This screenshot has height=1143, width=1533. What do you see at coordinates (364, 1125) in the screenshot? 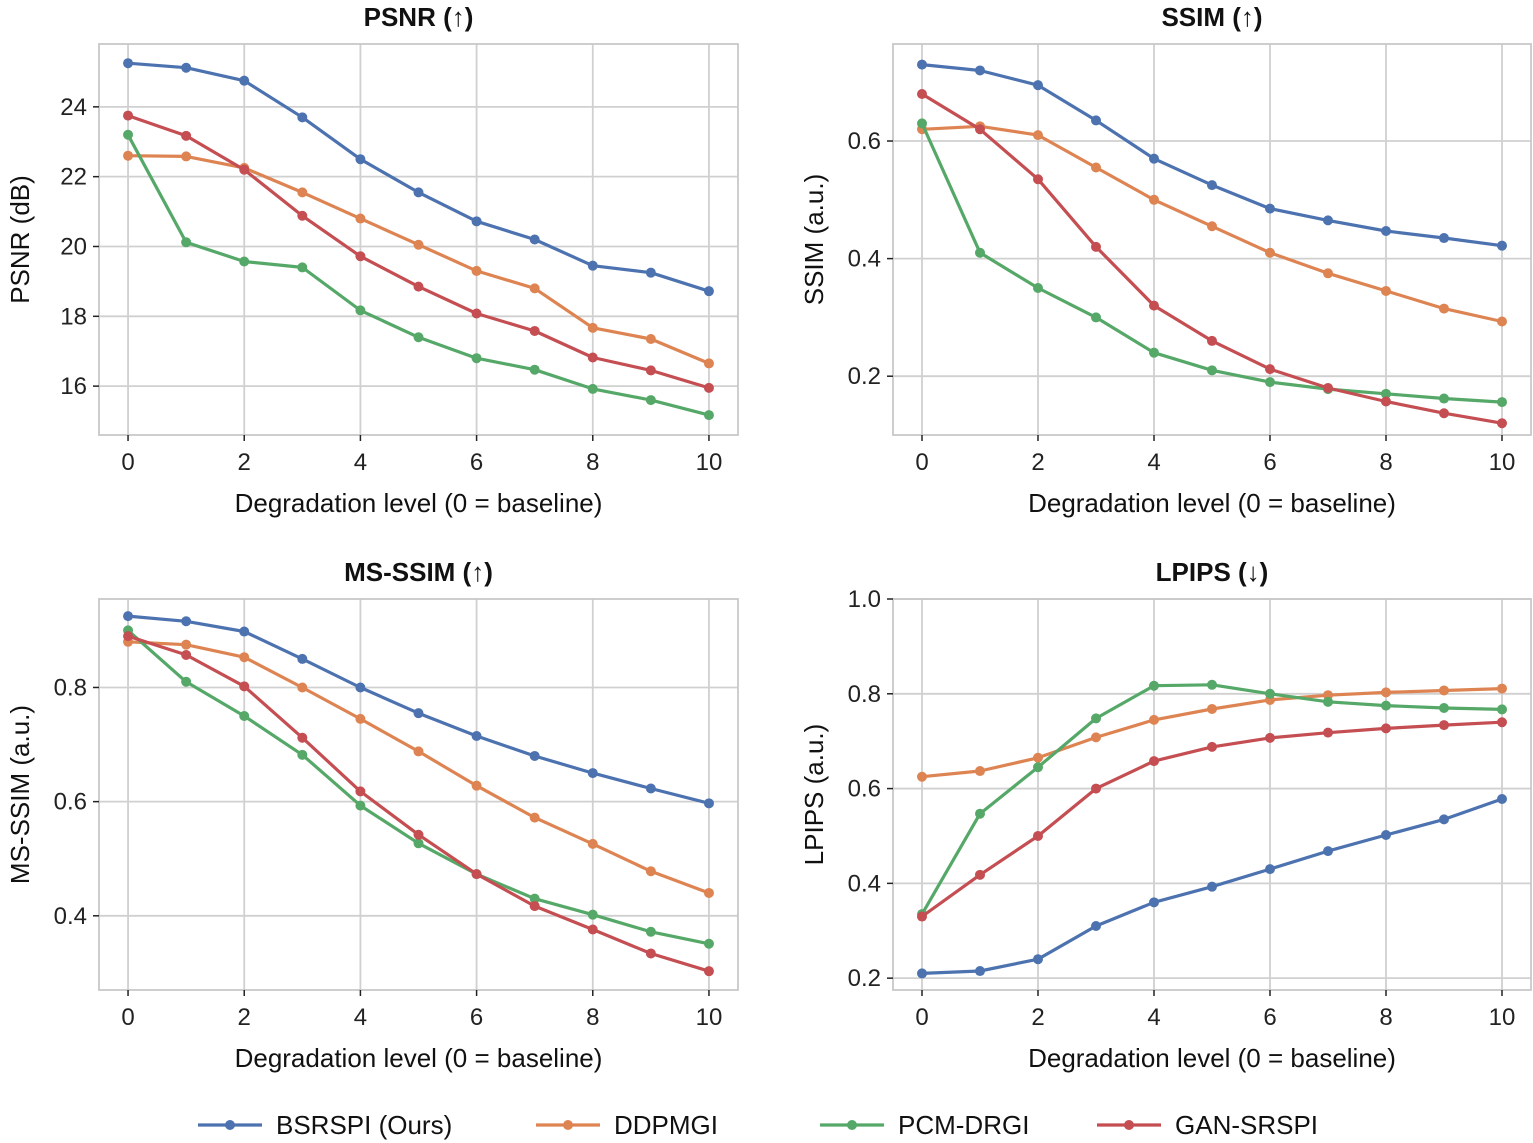
I see `legend-bsrspi-label: BSRSPI (Ours)` at bounding box center [364, 1125].